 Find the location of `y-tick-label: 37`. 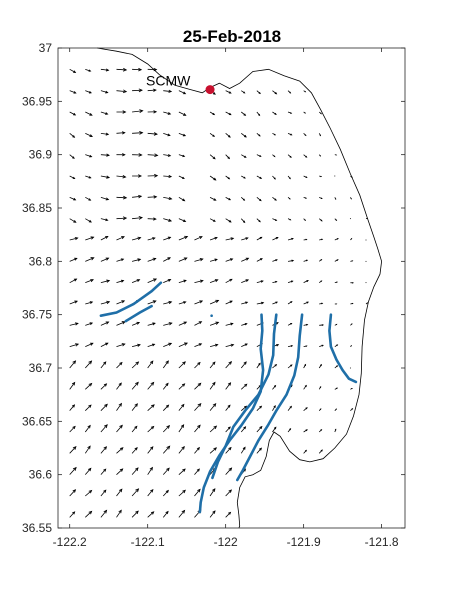

y-tick-label: 37 is located at coordinates (46, 48).